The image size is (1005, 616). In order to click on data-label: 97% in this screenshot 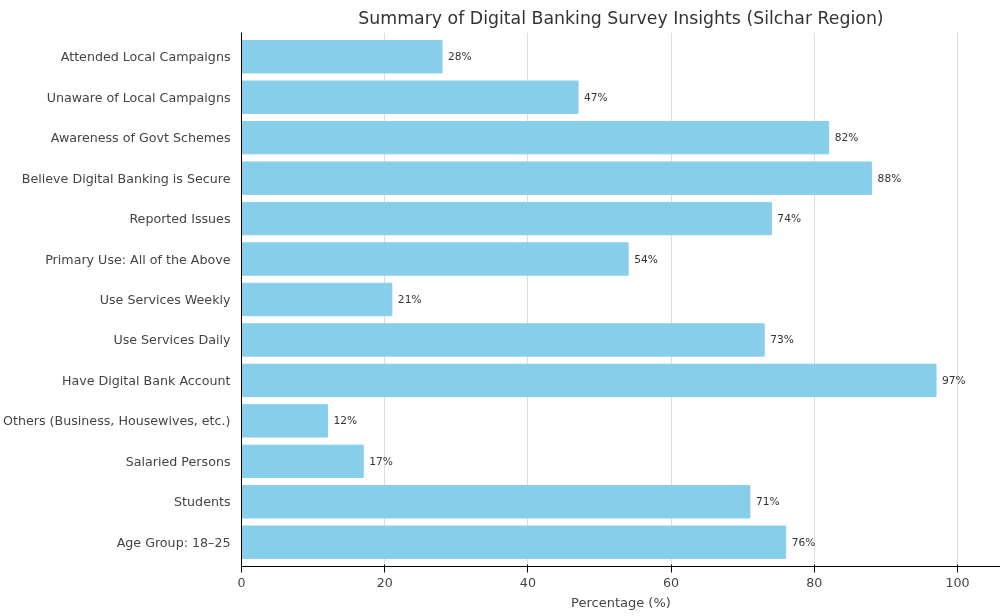, I will do `click(954, 380)`.